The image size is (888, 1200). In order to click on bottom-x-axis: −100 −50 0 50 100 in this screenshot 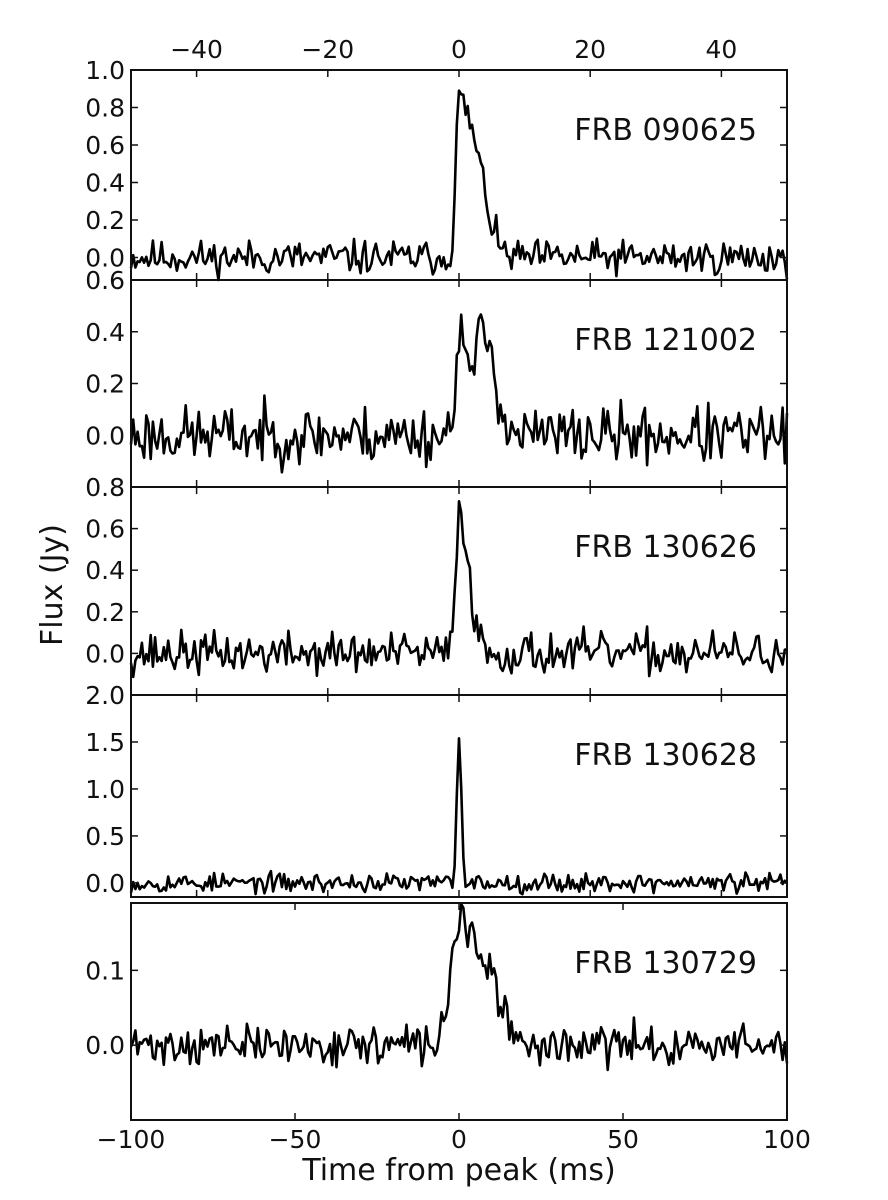, I will do `click(454, 1139)`.